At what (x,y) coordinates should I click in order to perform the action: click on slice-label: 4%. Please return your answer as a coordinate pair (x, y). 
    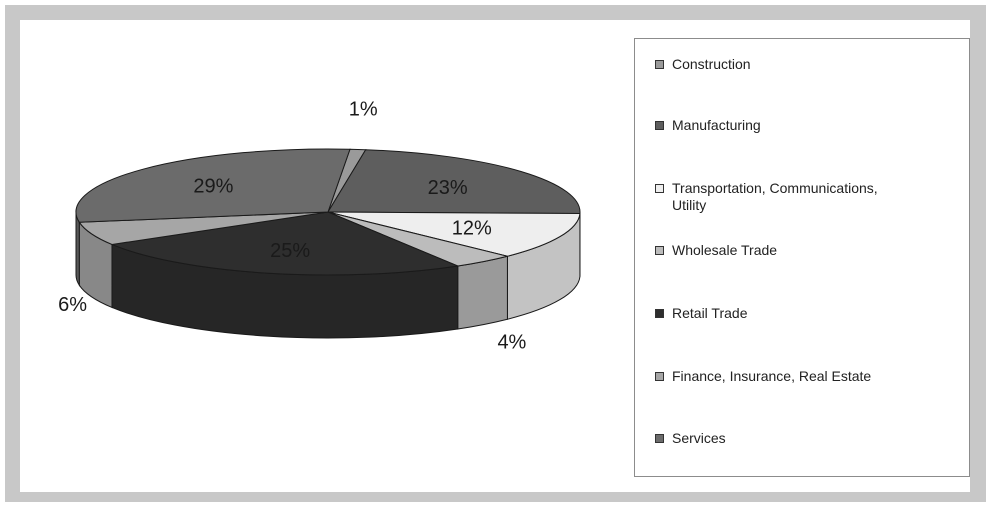
    Looking at the image, I should click on (511, 343).